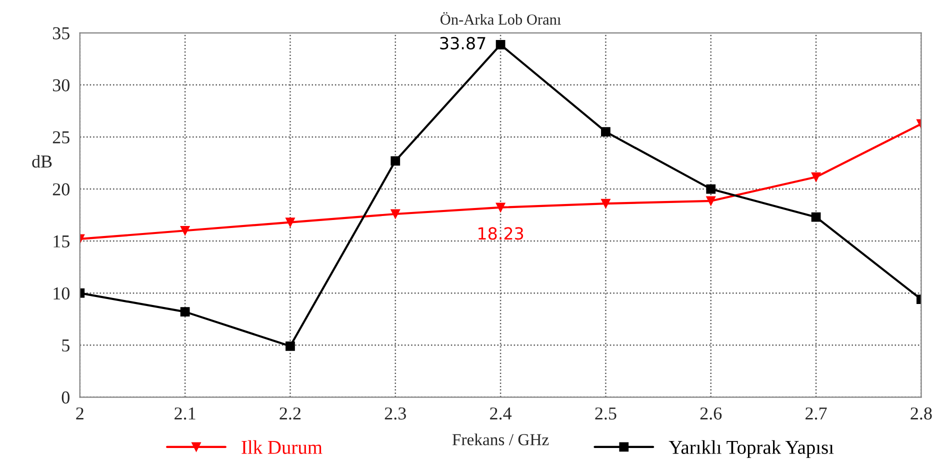  Describe the element at coordinates (605, 413) in the screenshot. I see `x-tick-label: 2.5` at that location.